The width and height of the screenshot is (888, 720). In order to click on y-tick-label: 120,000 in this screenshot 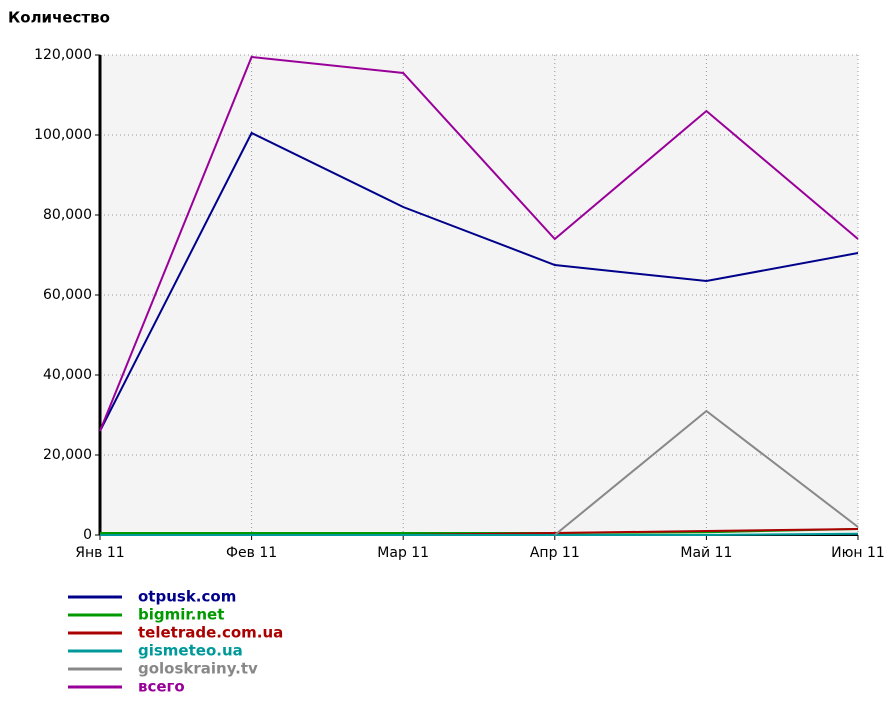, I will do `click(63, 55)`.